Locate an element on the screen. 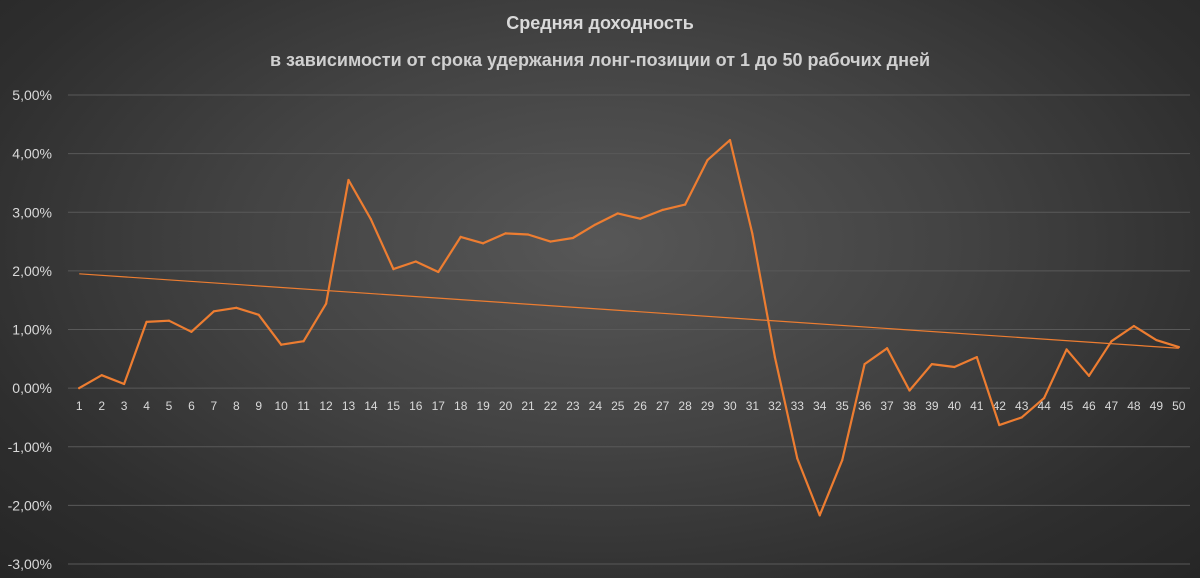  x-tick-label: 1 is located at coordinates (79, 406).